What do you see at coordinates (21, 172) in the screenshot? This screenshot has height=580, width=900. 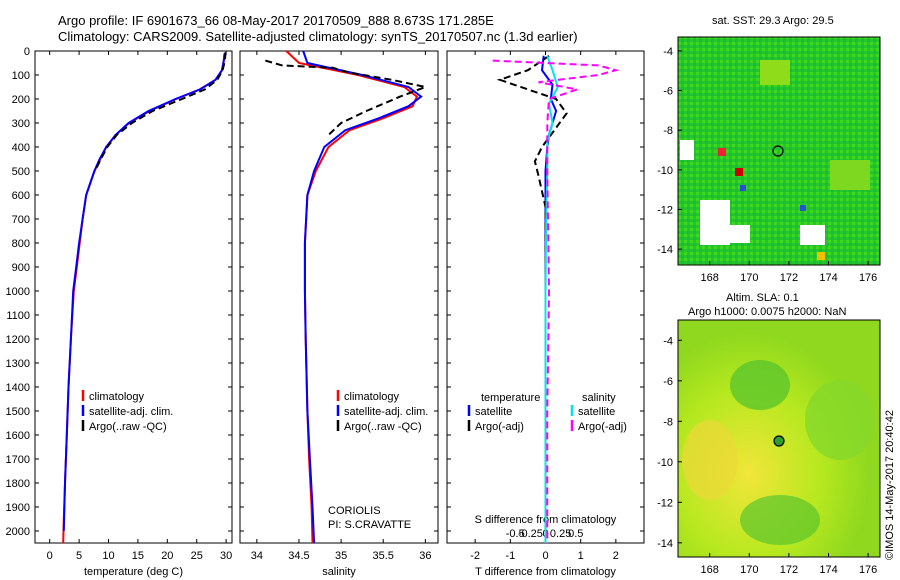 I see `y-tick-label: 500` at bounding box center [21, 172].